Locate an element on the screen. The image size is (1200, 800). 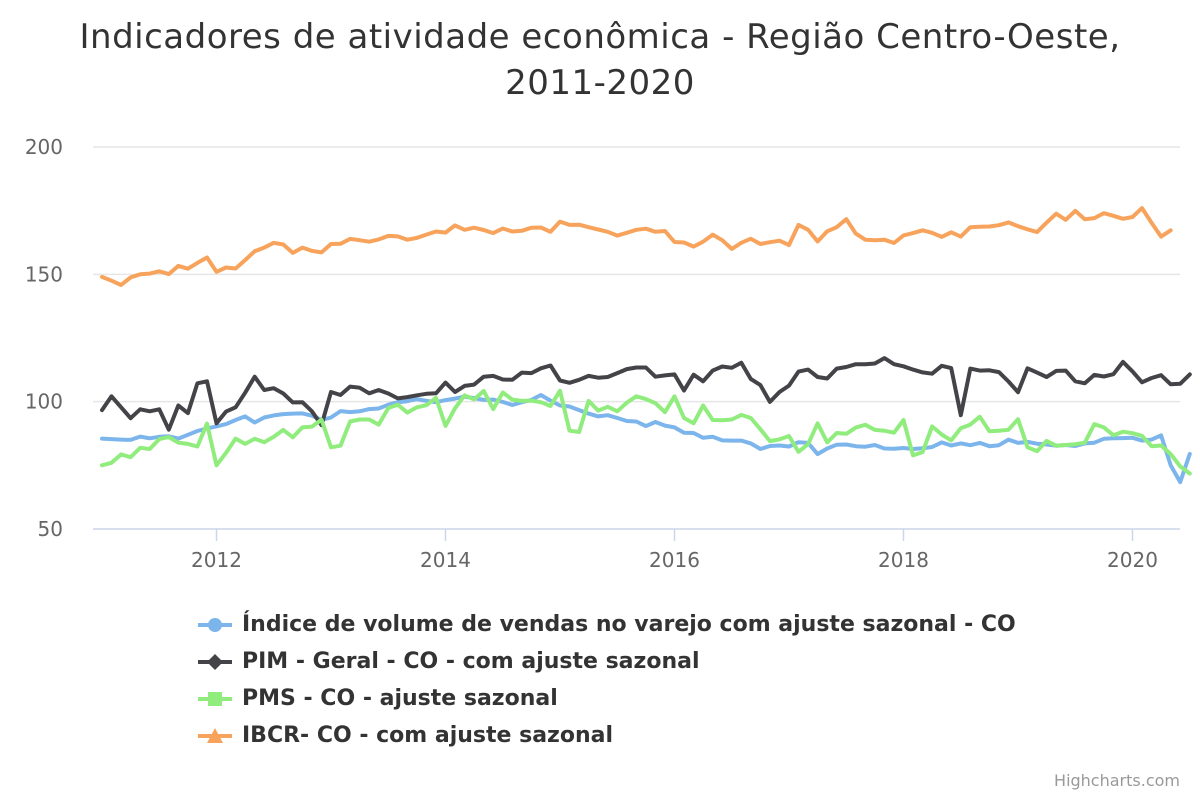
legend-item-pim: PIM - Geral - CO - com ajuste sazonal is located at coordinates (607, 661).